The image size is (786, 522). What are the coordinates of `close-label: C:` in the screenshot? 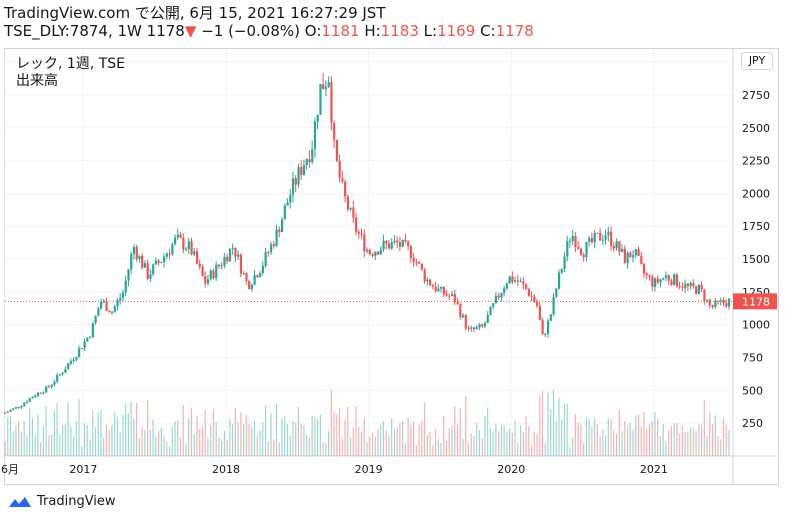 It's located at (488, 31).